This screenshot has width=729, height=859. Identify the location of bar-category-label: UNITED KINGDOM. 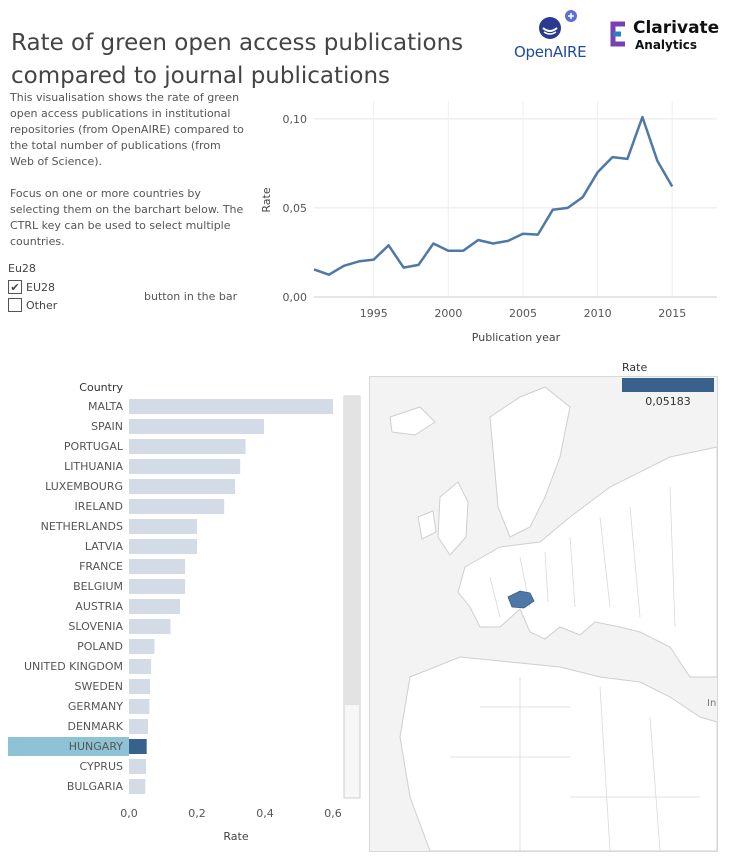
(73, 666).